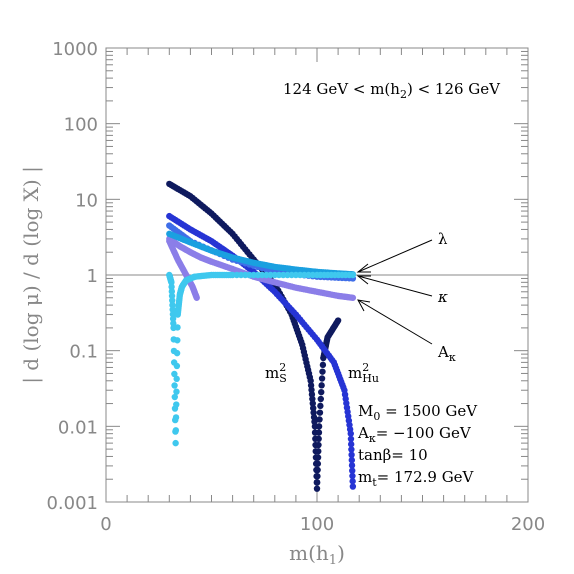 The image size is (574, 574). Describe the element at coordinates (75, 49) in the screenshot. I see `y-tick-label: 1000` at that location.